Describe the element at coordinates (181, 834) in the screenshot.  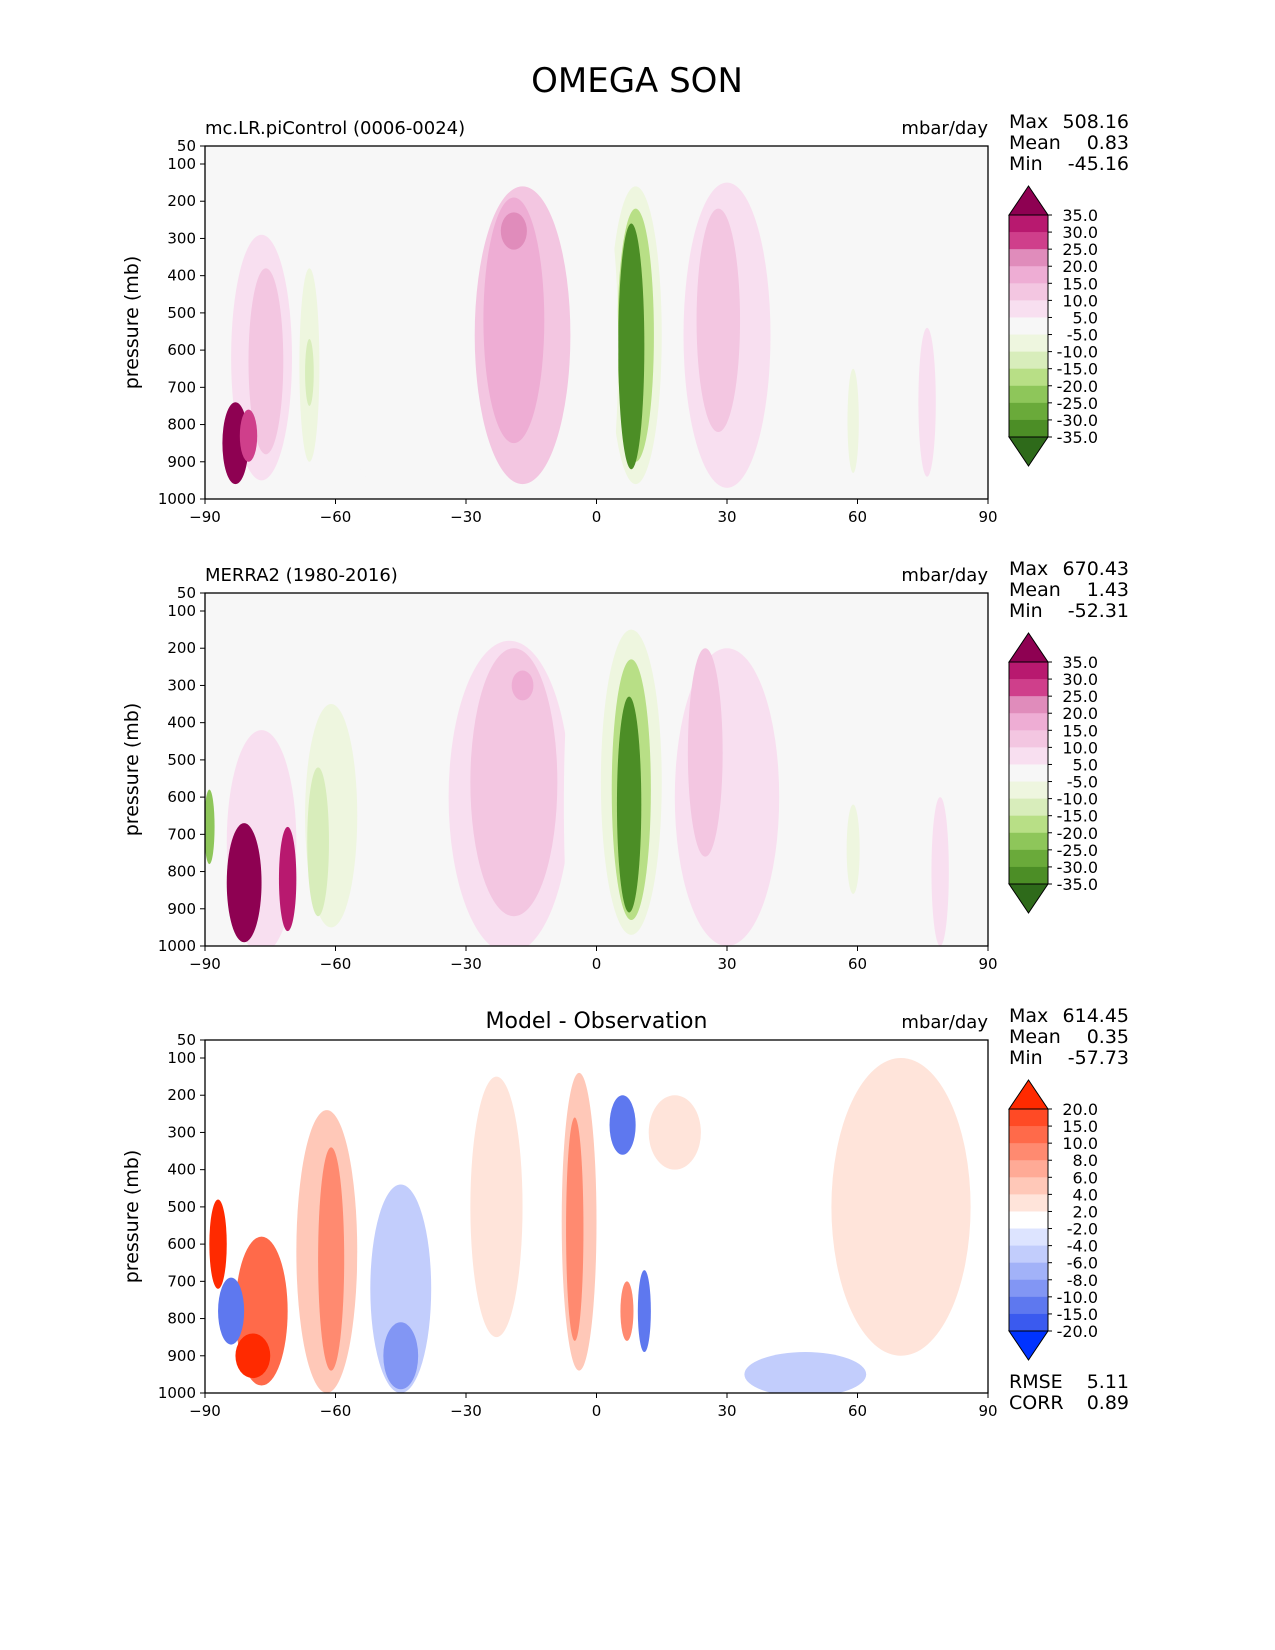
I see `y-tick-label: 700` at that location.